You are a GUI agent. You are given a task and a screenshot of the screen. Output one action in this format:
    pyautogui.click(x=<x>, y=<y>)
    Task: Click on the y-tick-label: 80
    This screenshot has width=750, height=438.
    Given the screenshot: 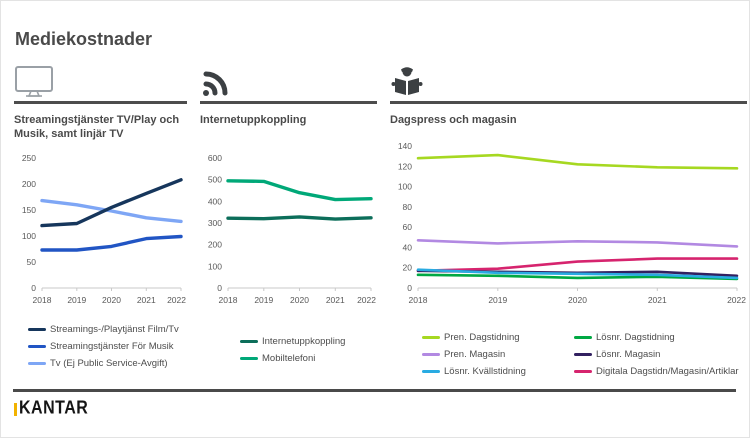 What is the action you would take?
    pyautogui.click(x=408, y=207)
    